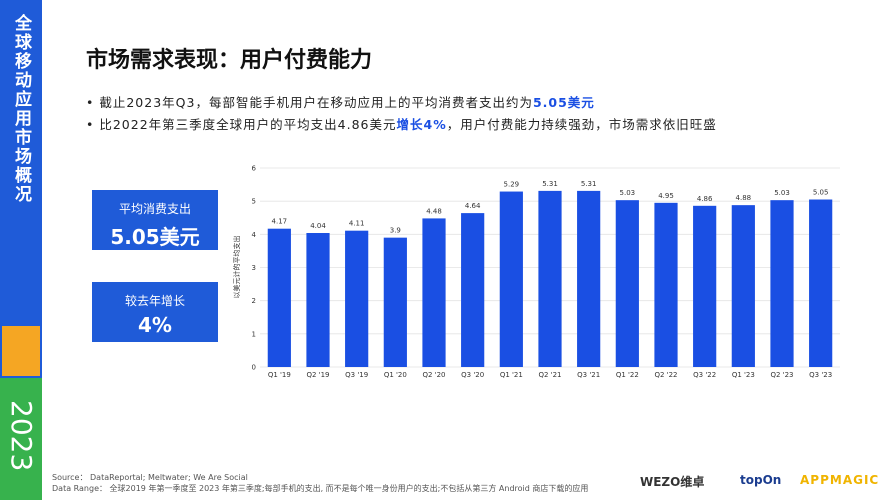 The image size is (890, 500). Describe the element at coordinates (316, 102) in the screenshot. I see `text: 截止2023年Q3，每部智能手机用户在移动应用上的平均消费者支出约为` at that location.